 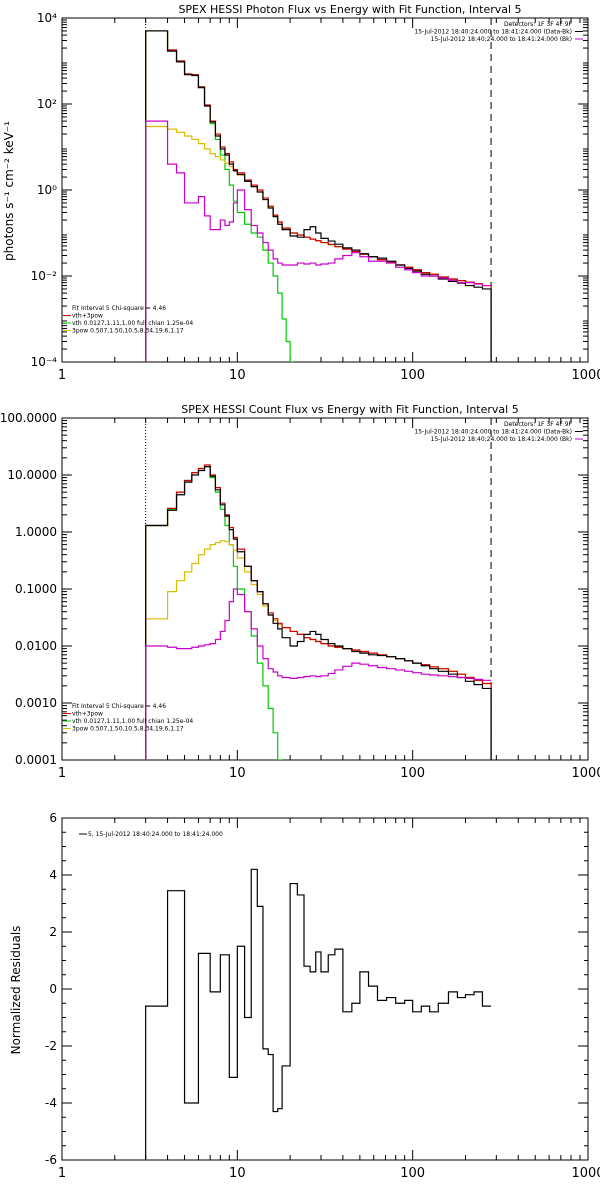 I want to click on y-tick-label: 6, so click(x=53, y=818).